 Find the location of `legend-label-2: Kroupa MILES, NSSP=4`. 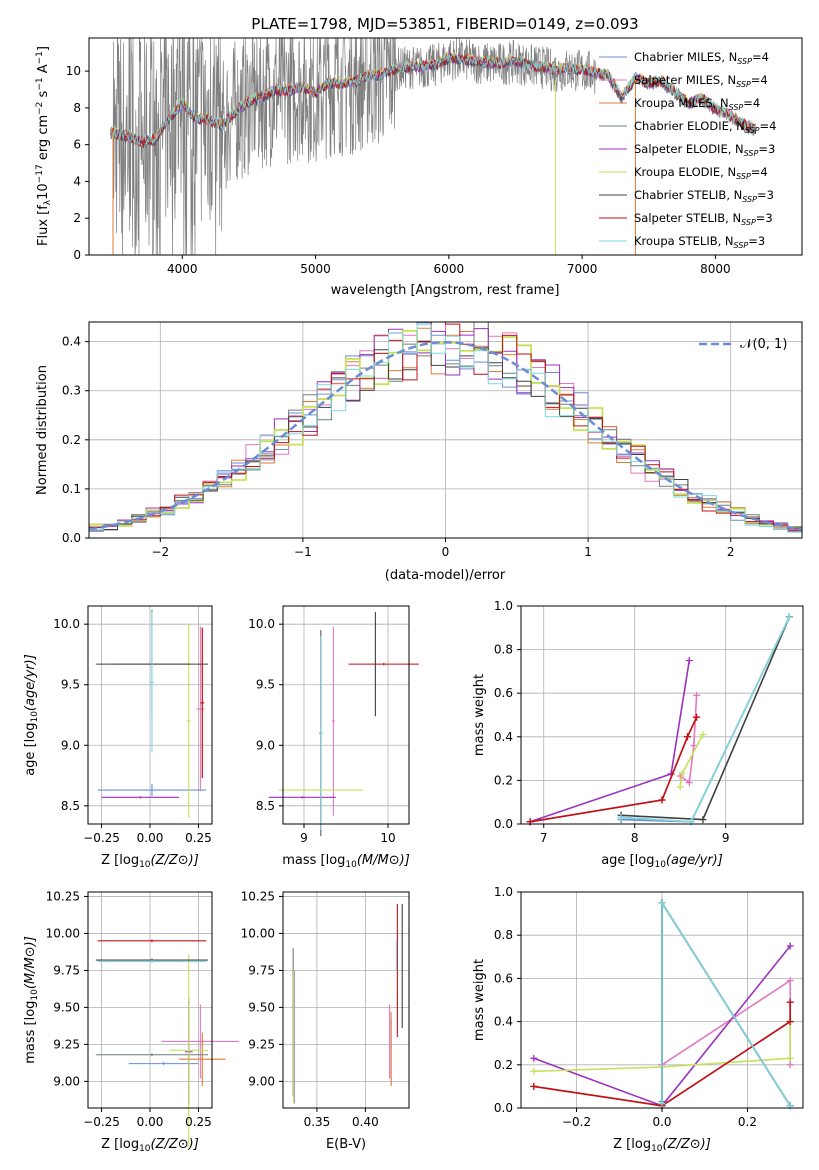

legend-label-2: Kroupa MILES, NSSP=4 is located at coordinates (697, 104).